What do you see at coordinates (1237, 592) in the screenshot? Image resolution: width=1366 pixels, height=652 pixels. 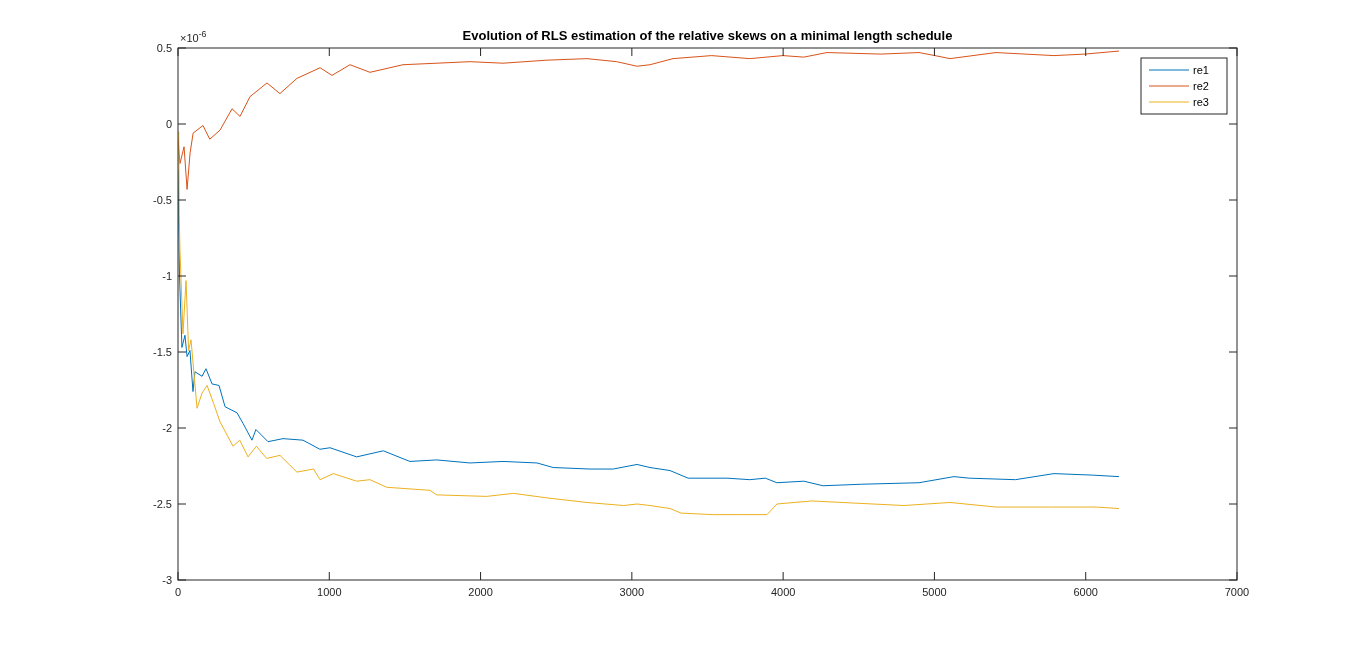 I see `x-tick-label: 7000` at bounding box center [1237, 592].